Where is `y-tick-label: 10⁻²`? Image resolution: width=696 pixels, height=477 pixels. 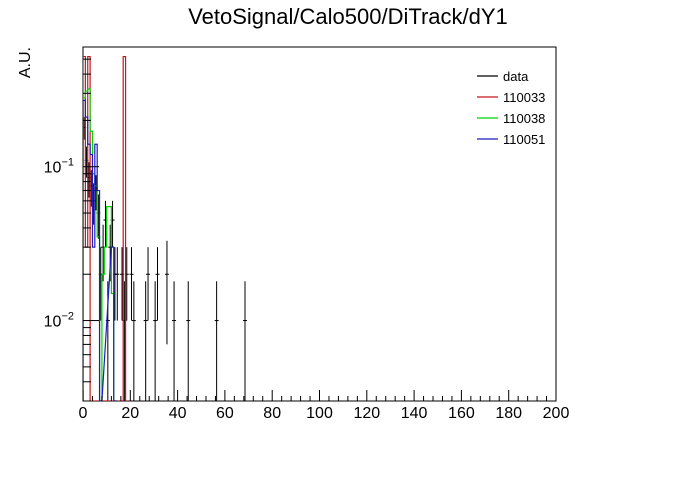
y-tick-label: 10⁻² is located at coordinates (59, 321).